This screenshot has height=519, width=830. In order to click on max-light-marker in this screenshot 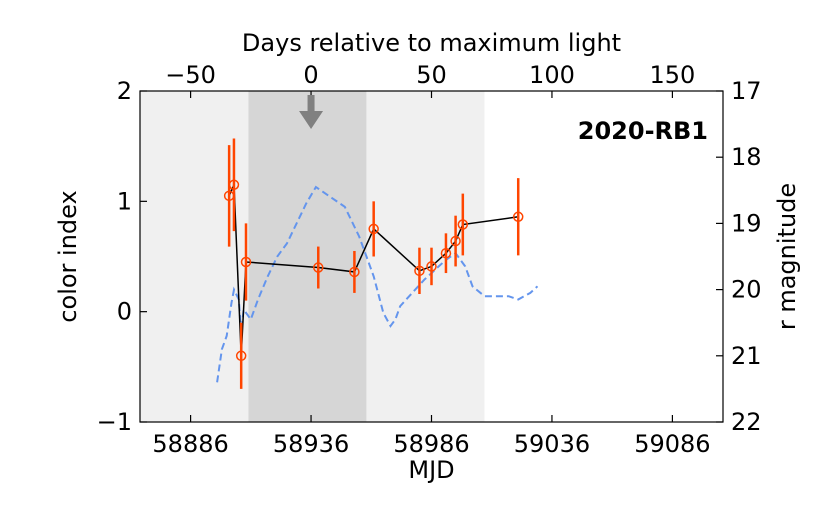, I will do `click(311, 112)`.